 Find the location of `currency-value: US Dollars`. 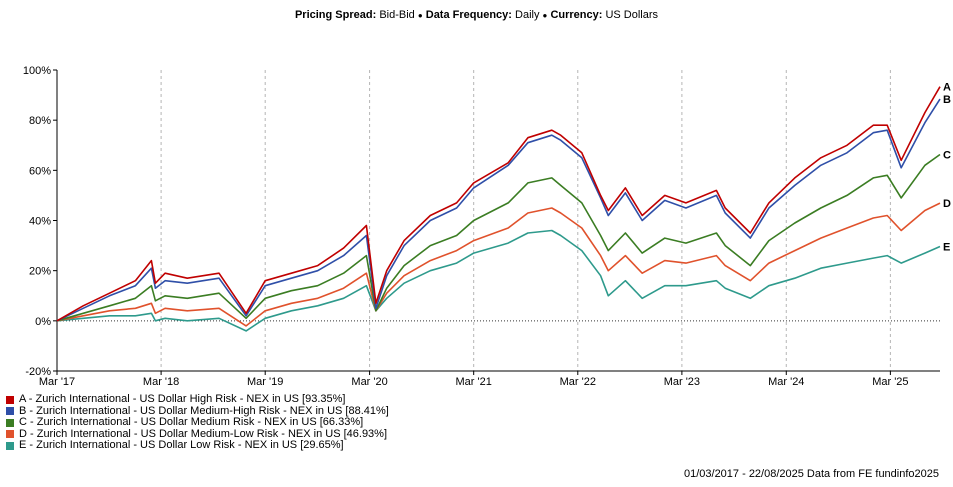

currency-value: US Dollars is located at coordinates (632, 15).